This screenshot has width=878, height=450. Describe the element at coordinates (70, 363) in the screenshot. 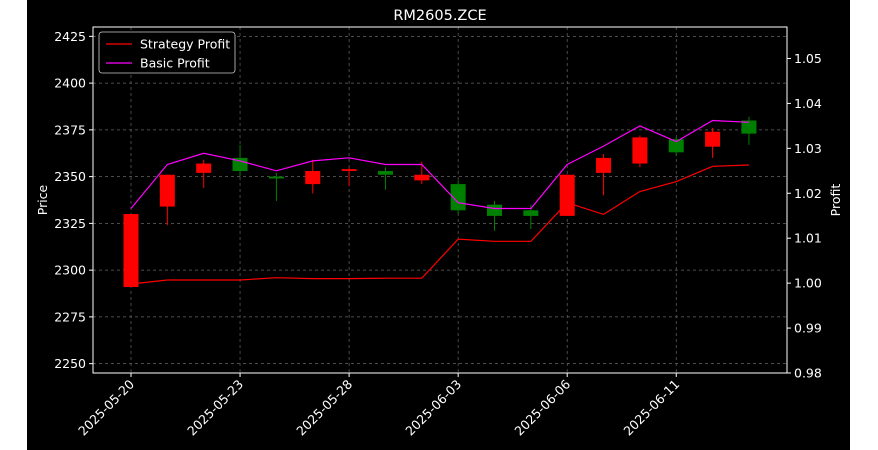

I see `left-tick-label: 2250` at that location.